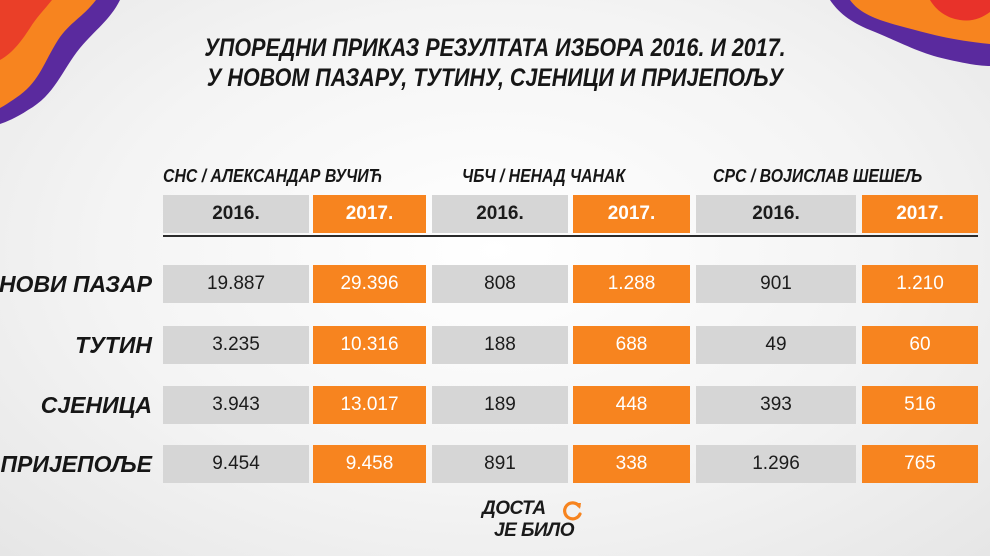  I want to click on table-cell: 1.296, so click(776, 464).